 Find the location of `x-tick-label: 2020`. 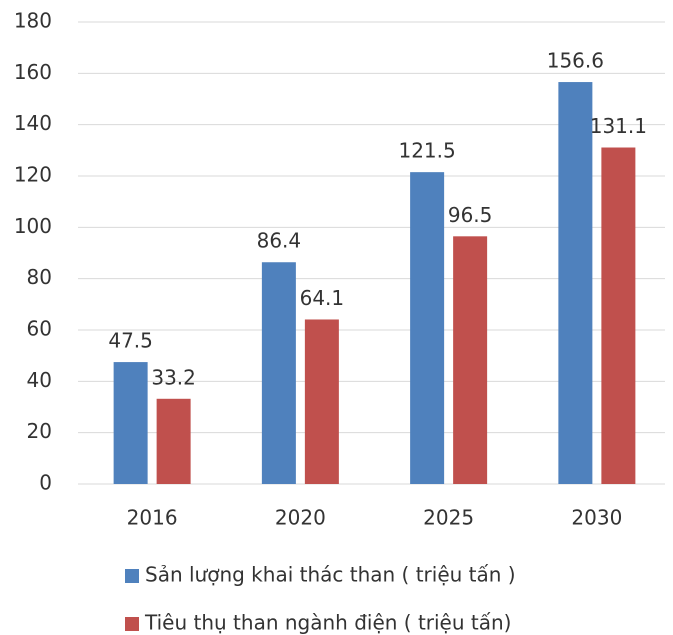

x-tick-label: 2020 is located at coordinates (300, 518).